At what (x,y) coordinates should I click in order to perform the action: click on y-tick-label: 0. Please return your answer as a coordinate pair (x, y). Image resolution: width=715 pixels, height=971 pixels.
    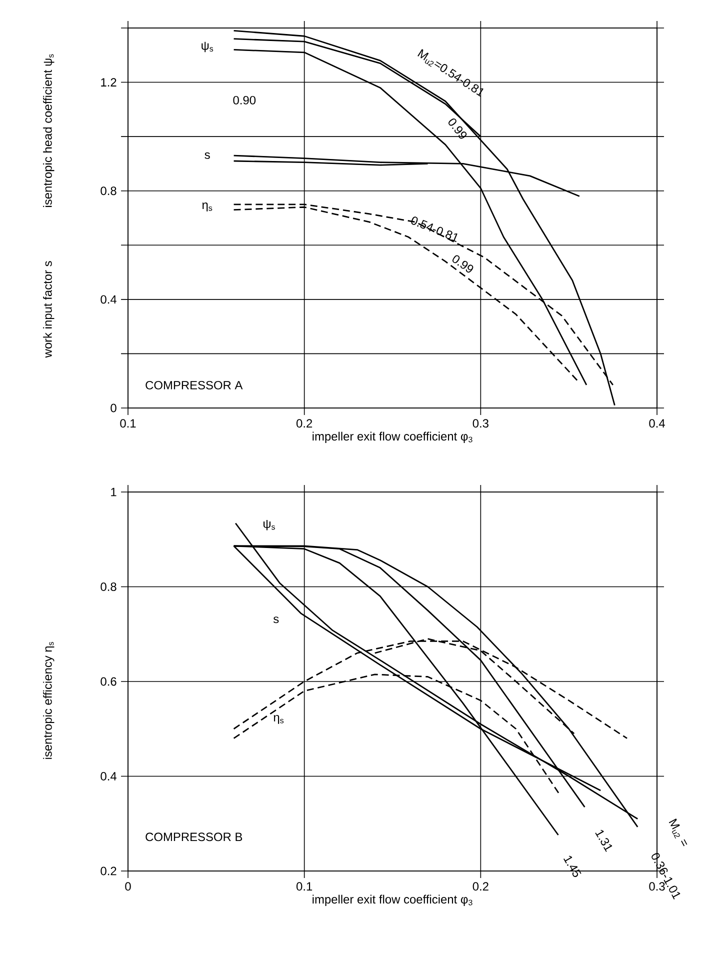
    Looking at the image, I should click on (113, 408).